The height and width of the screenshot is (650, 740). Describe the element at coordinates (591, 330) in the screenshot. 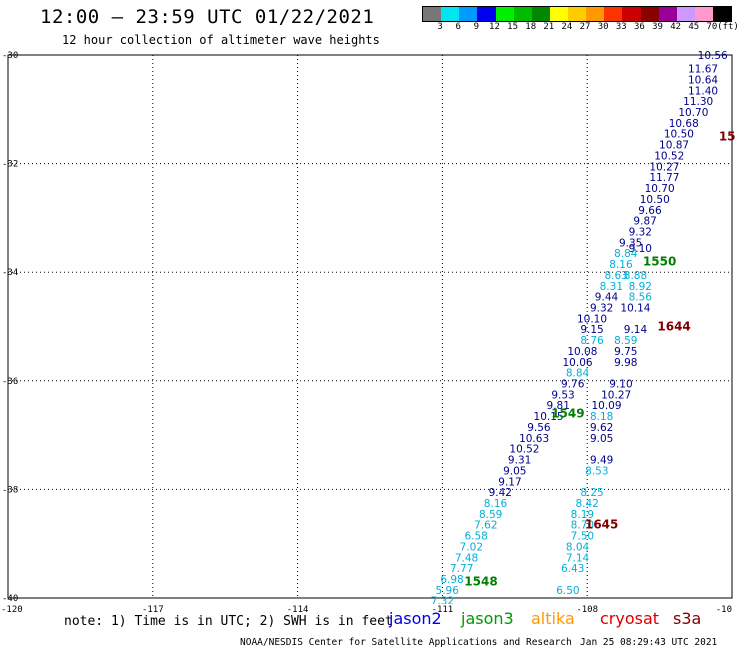

I see `wave-height-label: 9.15` at that location.